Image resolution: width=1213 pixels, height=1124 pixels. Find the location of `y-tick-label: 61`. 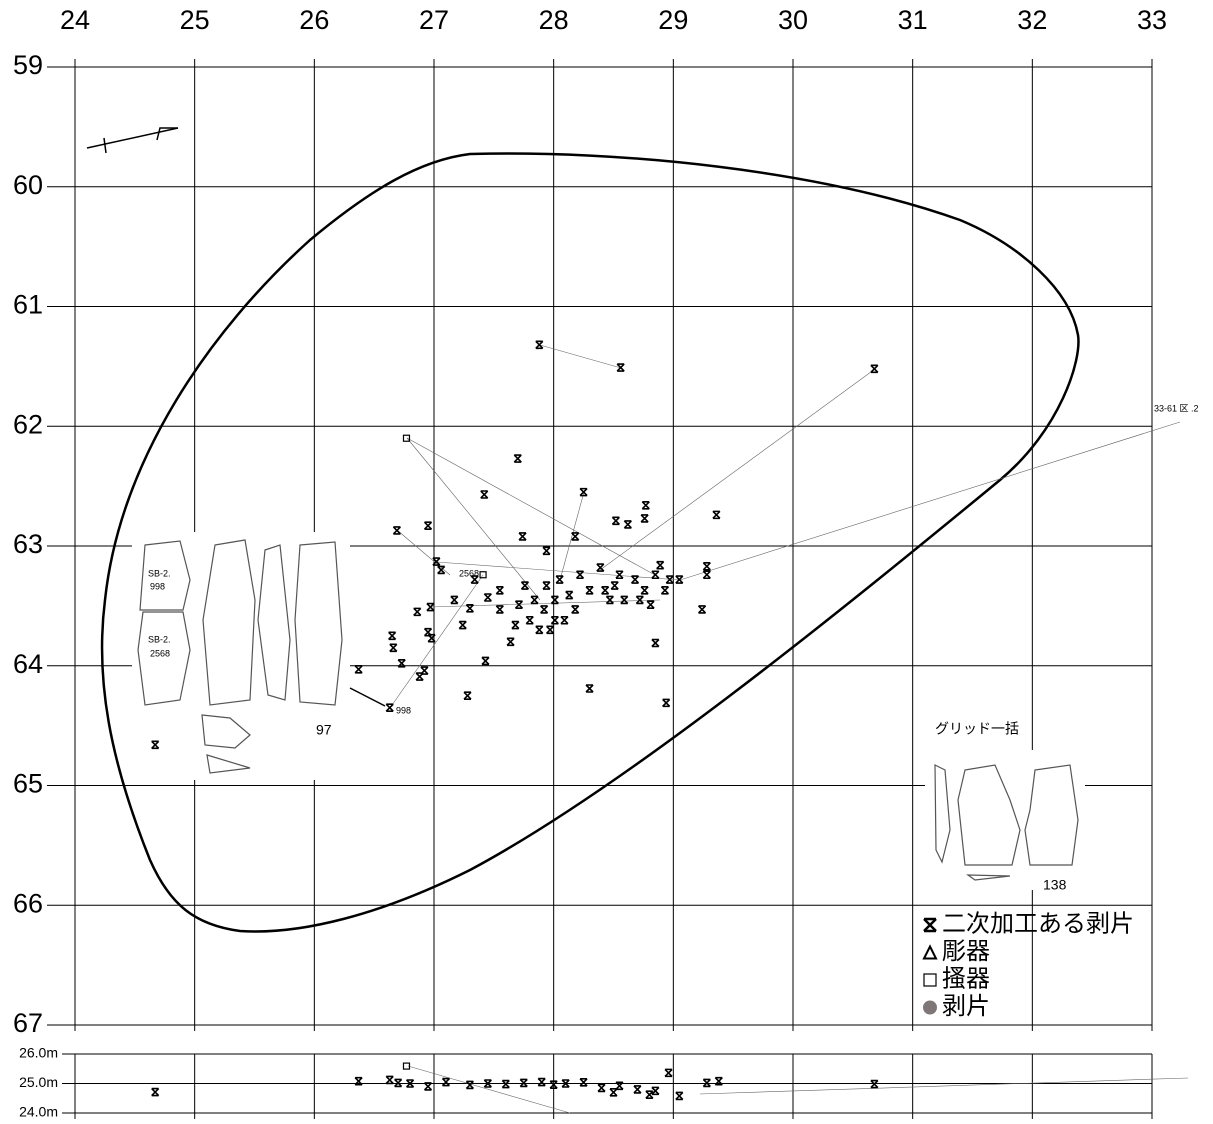

y-tick-label: 61 is located at coordinates (28, 305).